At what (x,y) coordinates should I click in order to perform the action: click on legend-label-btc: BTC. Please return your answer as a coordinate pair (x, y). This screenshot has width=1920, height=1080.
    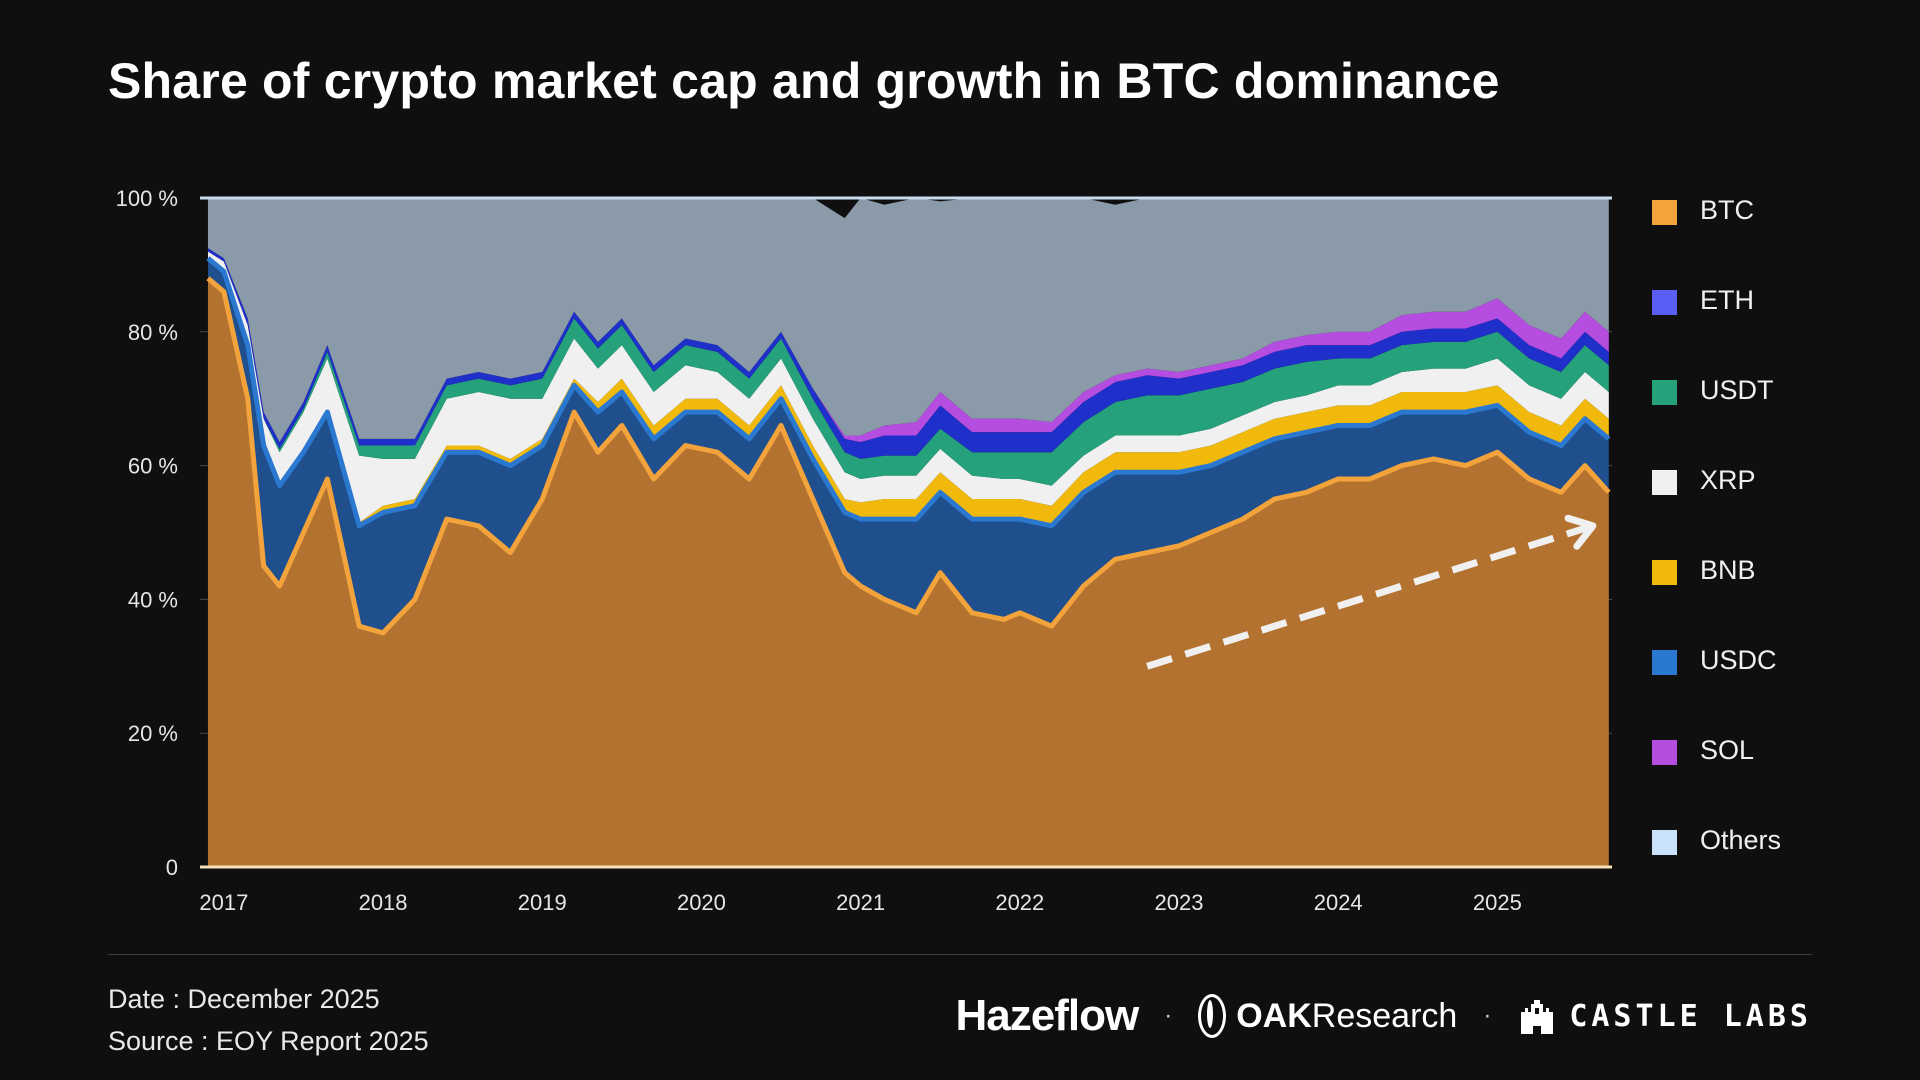
    Looking at the image, I should click on (1727, 210).